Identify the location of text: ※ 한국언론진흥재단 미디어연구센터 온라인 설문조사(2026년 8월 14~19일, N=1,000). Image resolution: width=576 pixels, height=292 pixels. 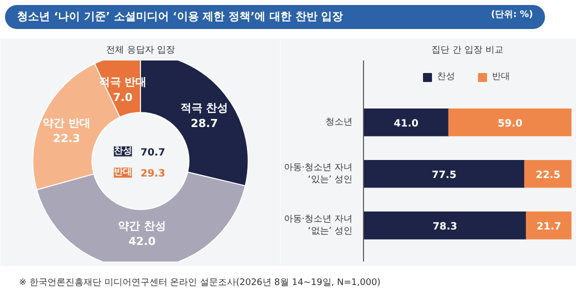
(199, 283).